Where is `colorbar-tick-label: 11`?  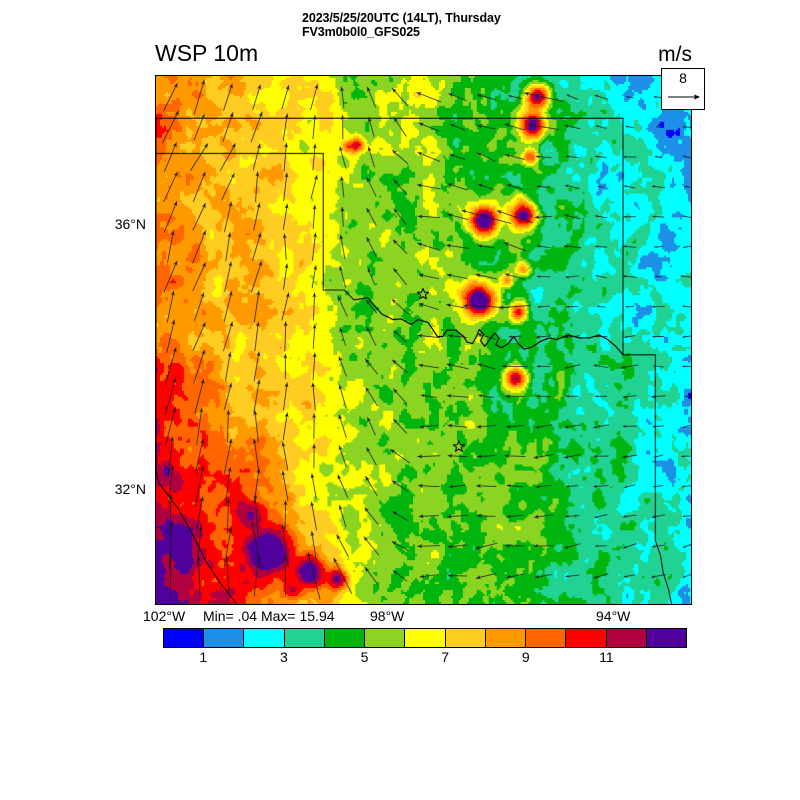
colorbar-tick-label: 11 is located at coordinates (606, 657).